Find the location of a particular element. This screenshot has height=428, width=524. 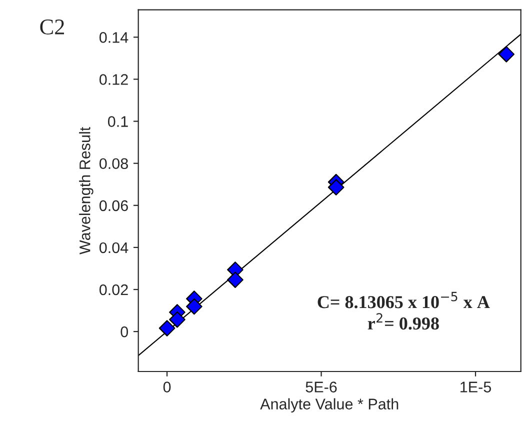

y-tick-label: 0.02 is located at coordinates (113, 290).